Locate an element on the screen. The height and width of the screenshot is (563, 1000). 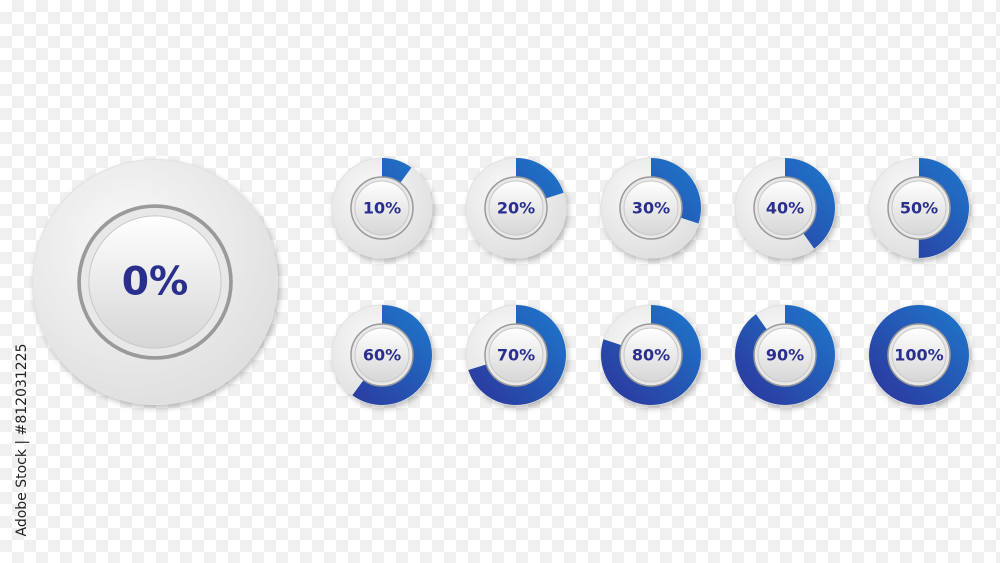
gauge-label: 80% is located at coordinates (651, 355).